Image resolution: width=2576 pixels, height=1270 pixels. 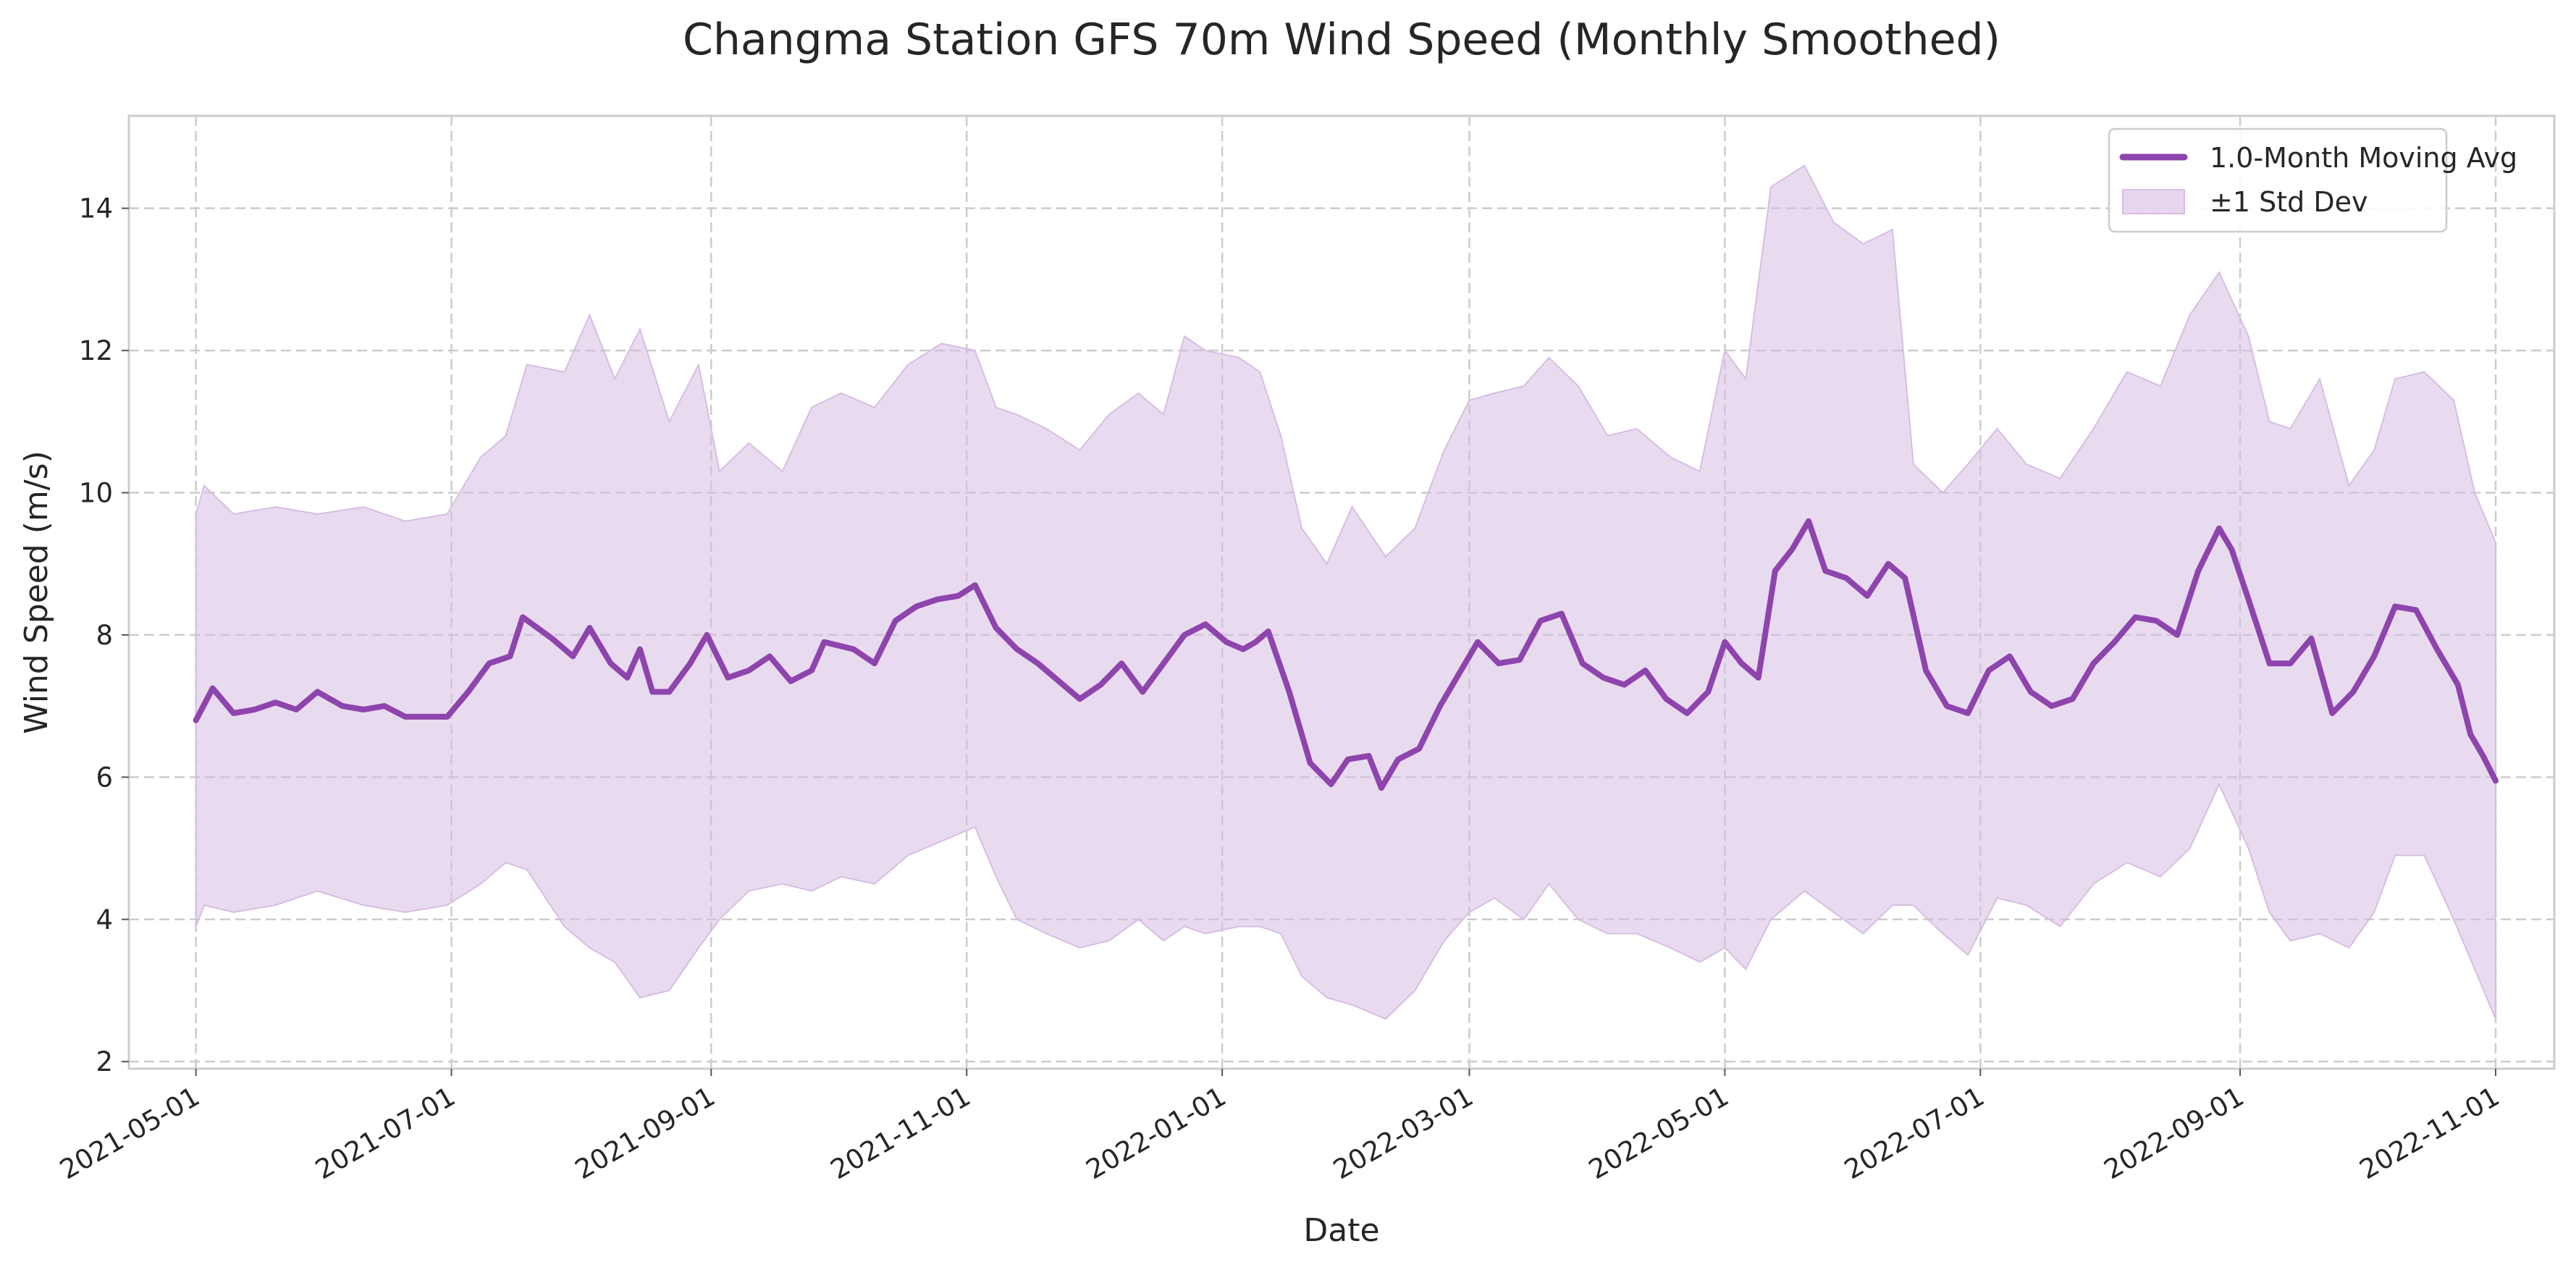 What do you see at coordinates (2288, 202) in the screenshot?
I see `legend-label-std-dev: ±1 Std Dev` at bounding box center [2288, 202].